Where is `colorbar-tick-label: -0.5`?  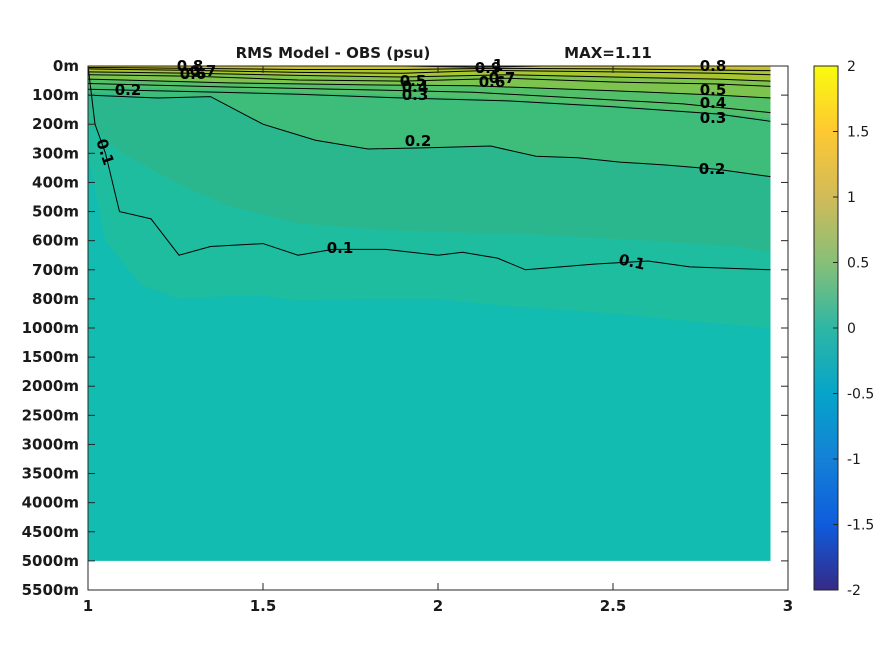 colorbar-tick-label: -0.5 is located at coordinates (860, 395).